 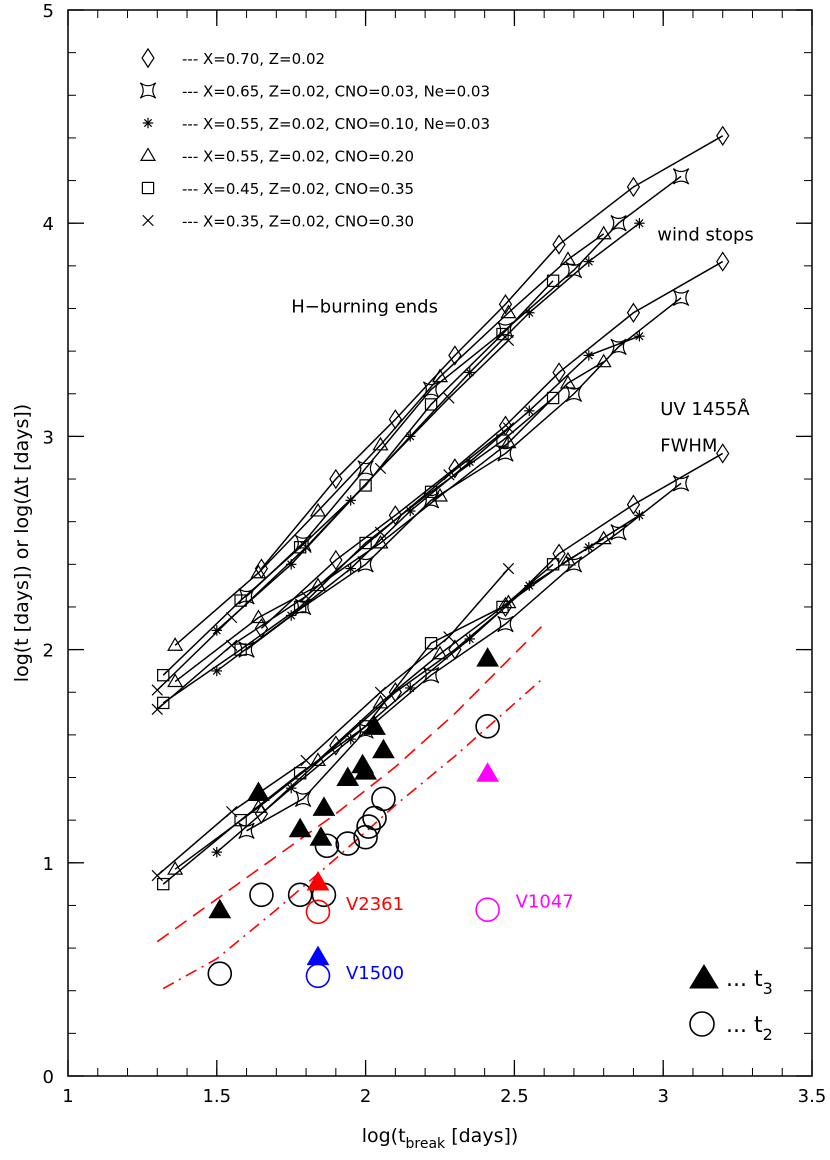 What do you see at coordinates (298, 157) in the screenshot?
I see `legend-label: --- X=0.55, Z=0.02, CNO=0.20` at bounding box center [298, 157].